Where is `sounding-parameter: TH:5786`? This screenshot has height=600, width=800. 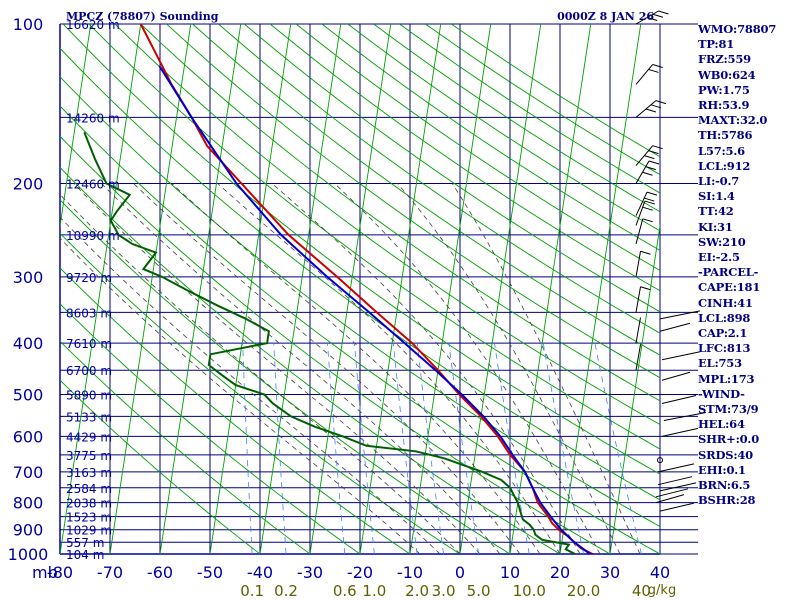 sounding-parameter: TH:5786 is located at coordinates (725, 135).